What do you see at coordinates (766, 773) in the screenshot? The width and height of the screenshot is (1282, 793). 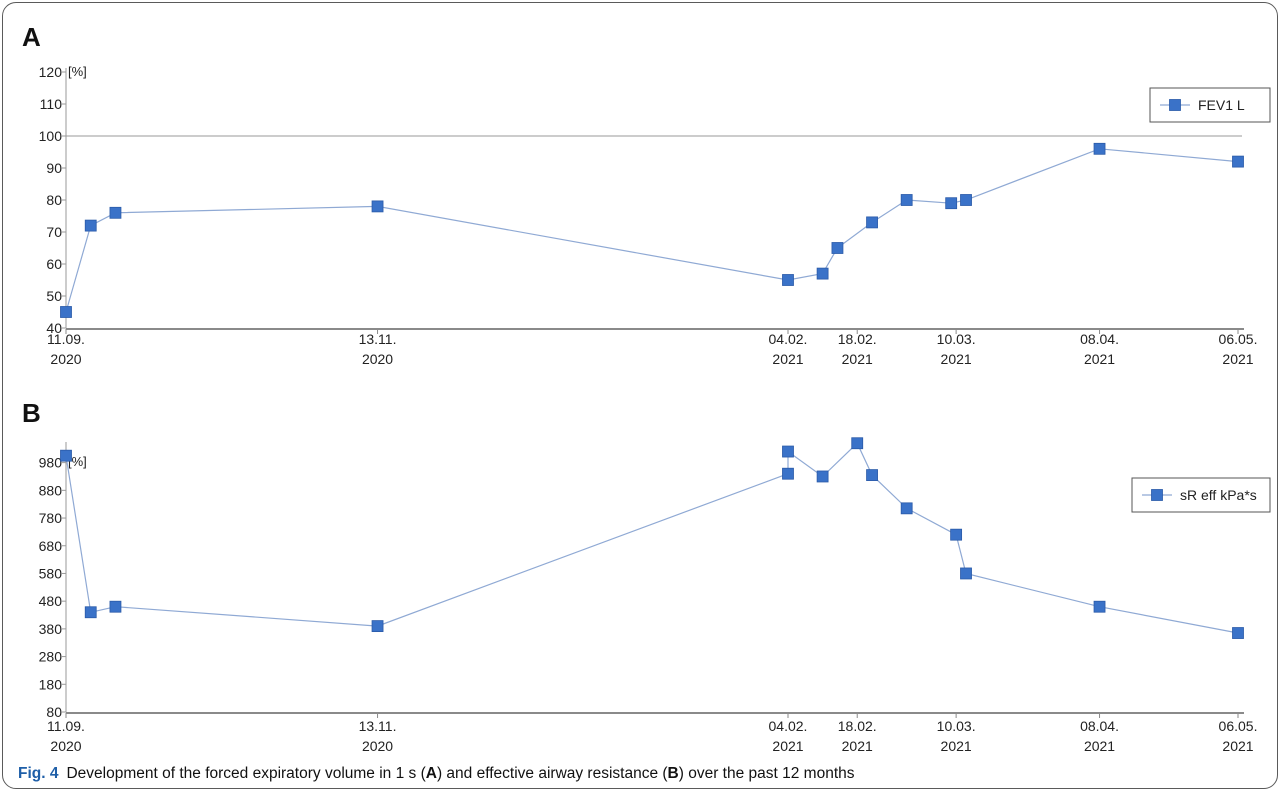 I see `caption-text-3: ) over the past 12 months` at bounding box center [766, 773].